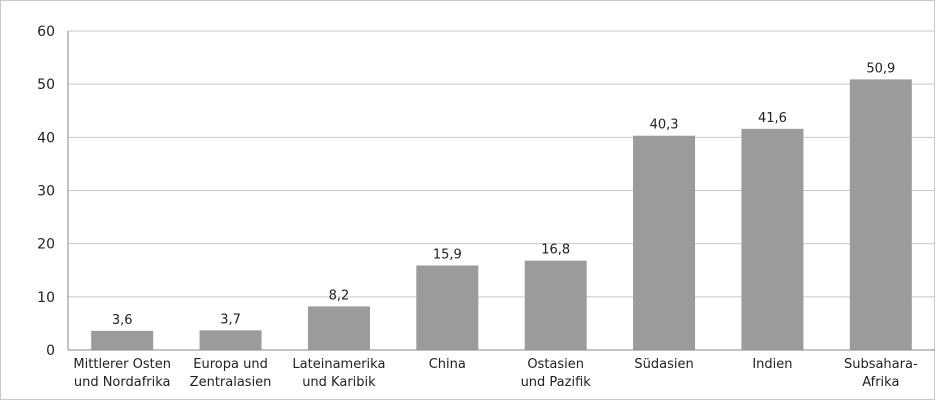 This screenshot has height=402, width=937. Describe the element at coordinates (772, 364) in the screenshot. I see `x-category-label: Indien` at that location.